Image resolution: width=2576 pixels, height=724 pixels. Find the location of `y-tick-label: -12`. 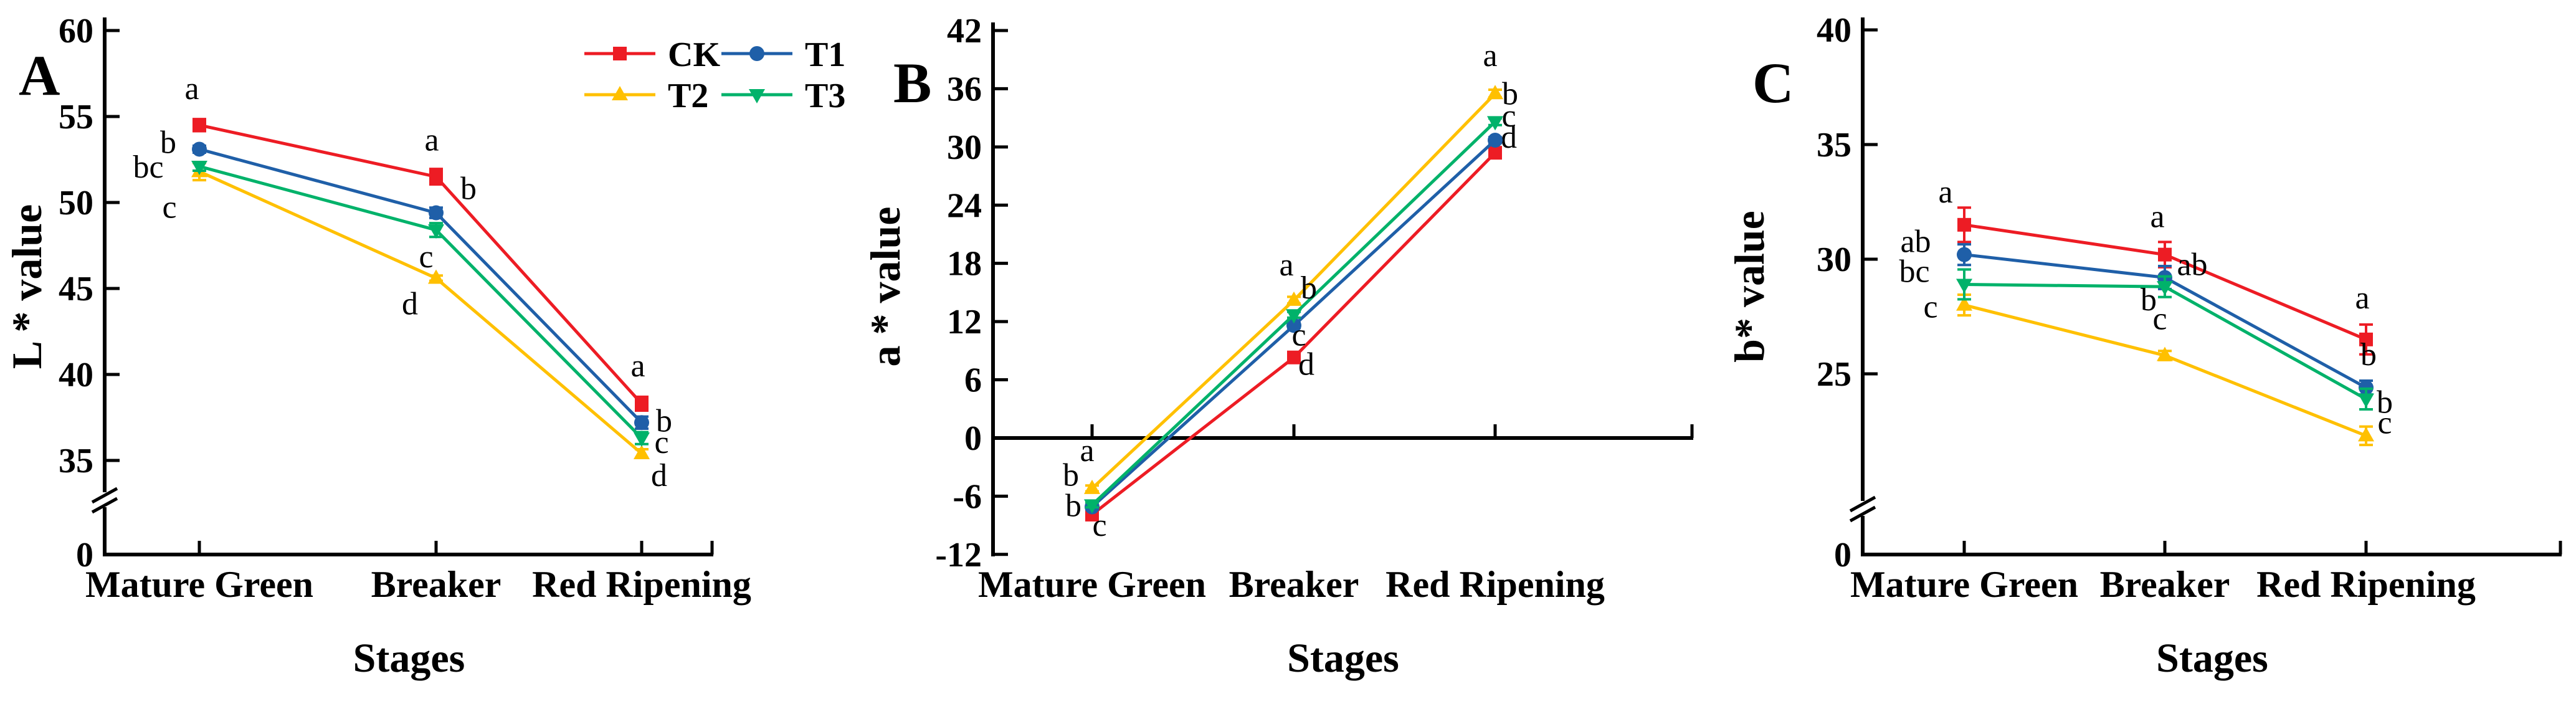

y-tick-label: -12 is located at coordinates (958, 555).